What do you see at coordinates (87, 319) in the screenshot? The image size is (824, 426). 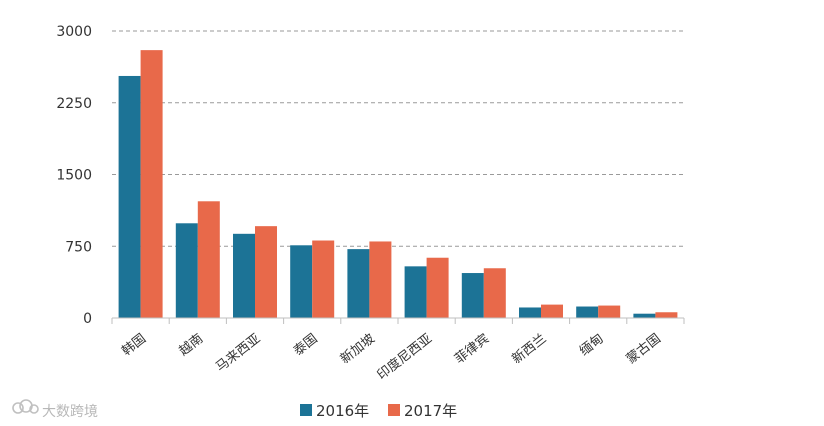 I see `y-tick-label: 0` at bounding box center [87, 319].